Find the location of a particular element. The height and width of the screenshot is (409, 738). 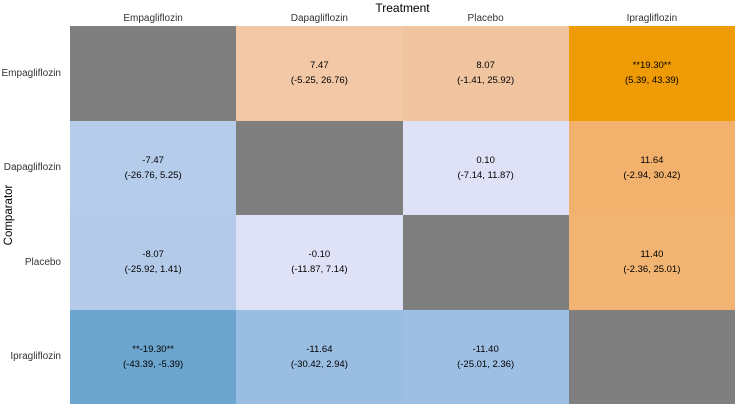

row-label-ipragliflozin: Ipragliflozin is located at coordinates (35, 357).